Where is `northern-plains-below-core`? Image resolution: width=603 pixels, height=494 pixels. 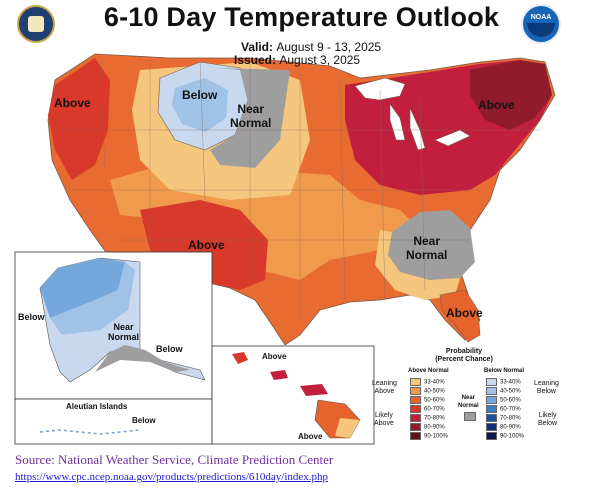 northern-plains-below-core is located at coordinates (200, 105).